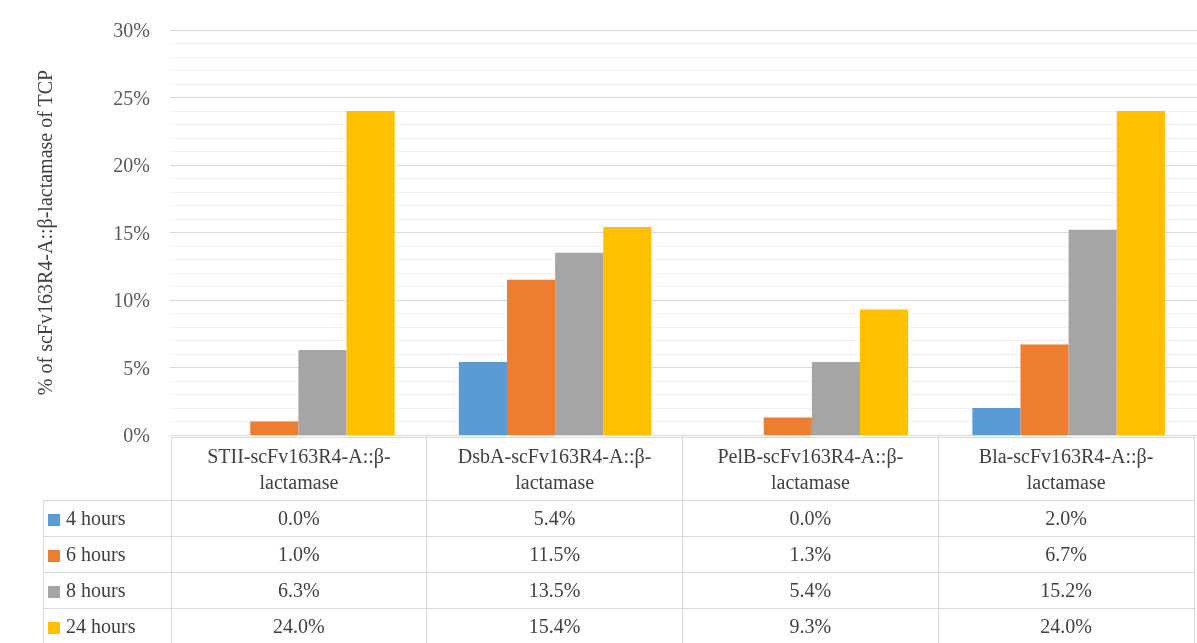 Image resolution: width=1197 pixels, height=643 pixels. What do you see at coordinates (131, 30) in the screenshot?
I see `y-tick-label: 30%` at bounding box center [131, 30].